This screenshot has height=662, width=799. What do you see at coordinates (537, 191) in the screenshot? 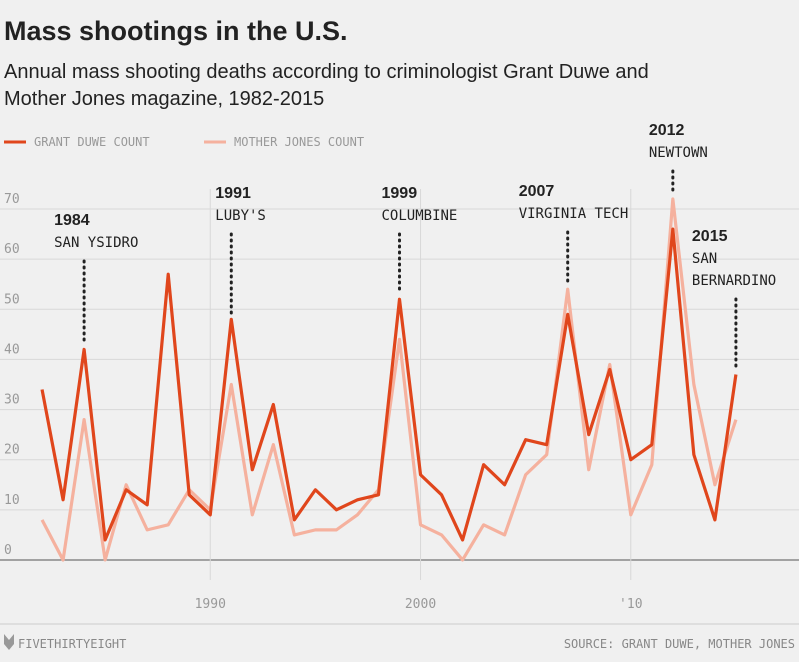
I see `annotation-year: 2007` at bounding box center [537, 191].